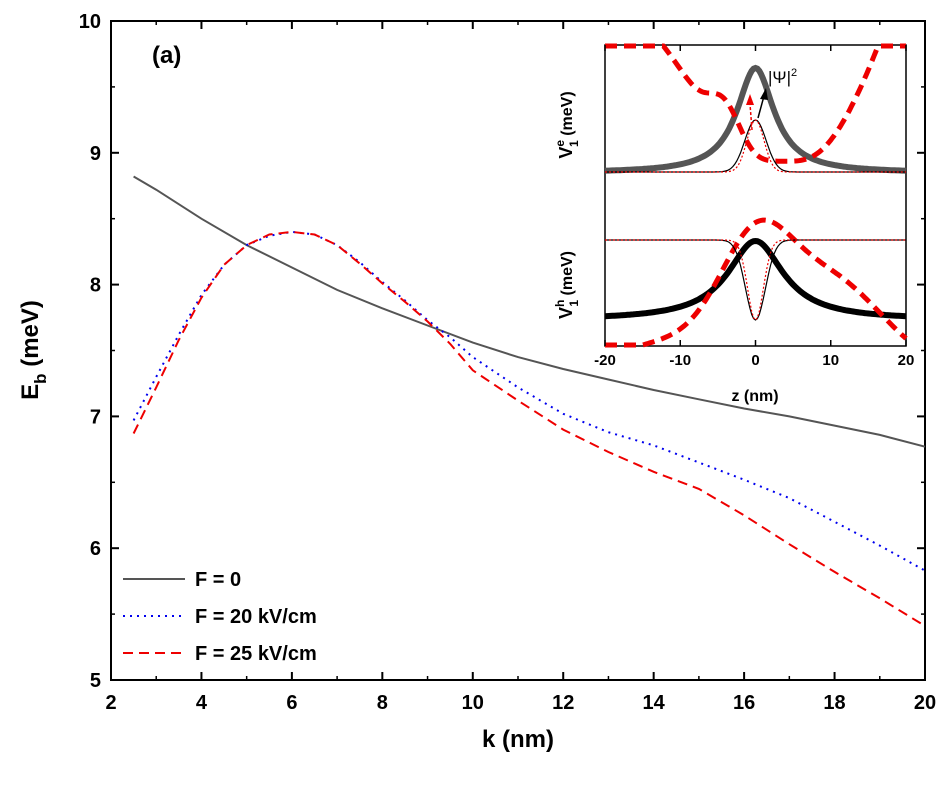  What do you see at coordinates (95, 154) in the screenshot?
I see `y-tick-label: 9` at bounding box center [95, 154].